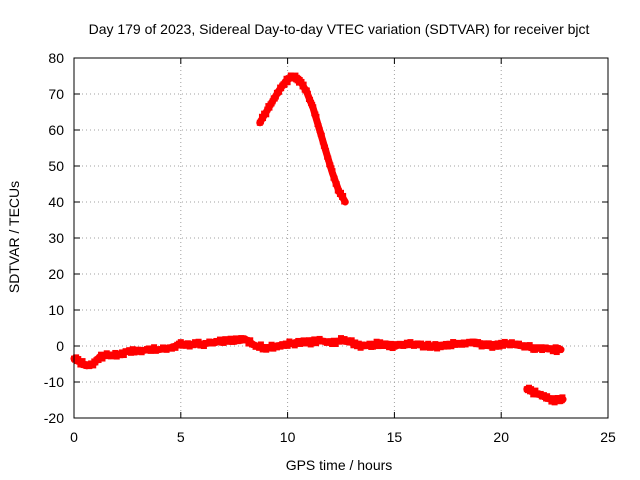  What do you see at coordinates (56, 94) in the screenshot?
I see `y-tick-label: 70` at bounding box center [56, 94].